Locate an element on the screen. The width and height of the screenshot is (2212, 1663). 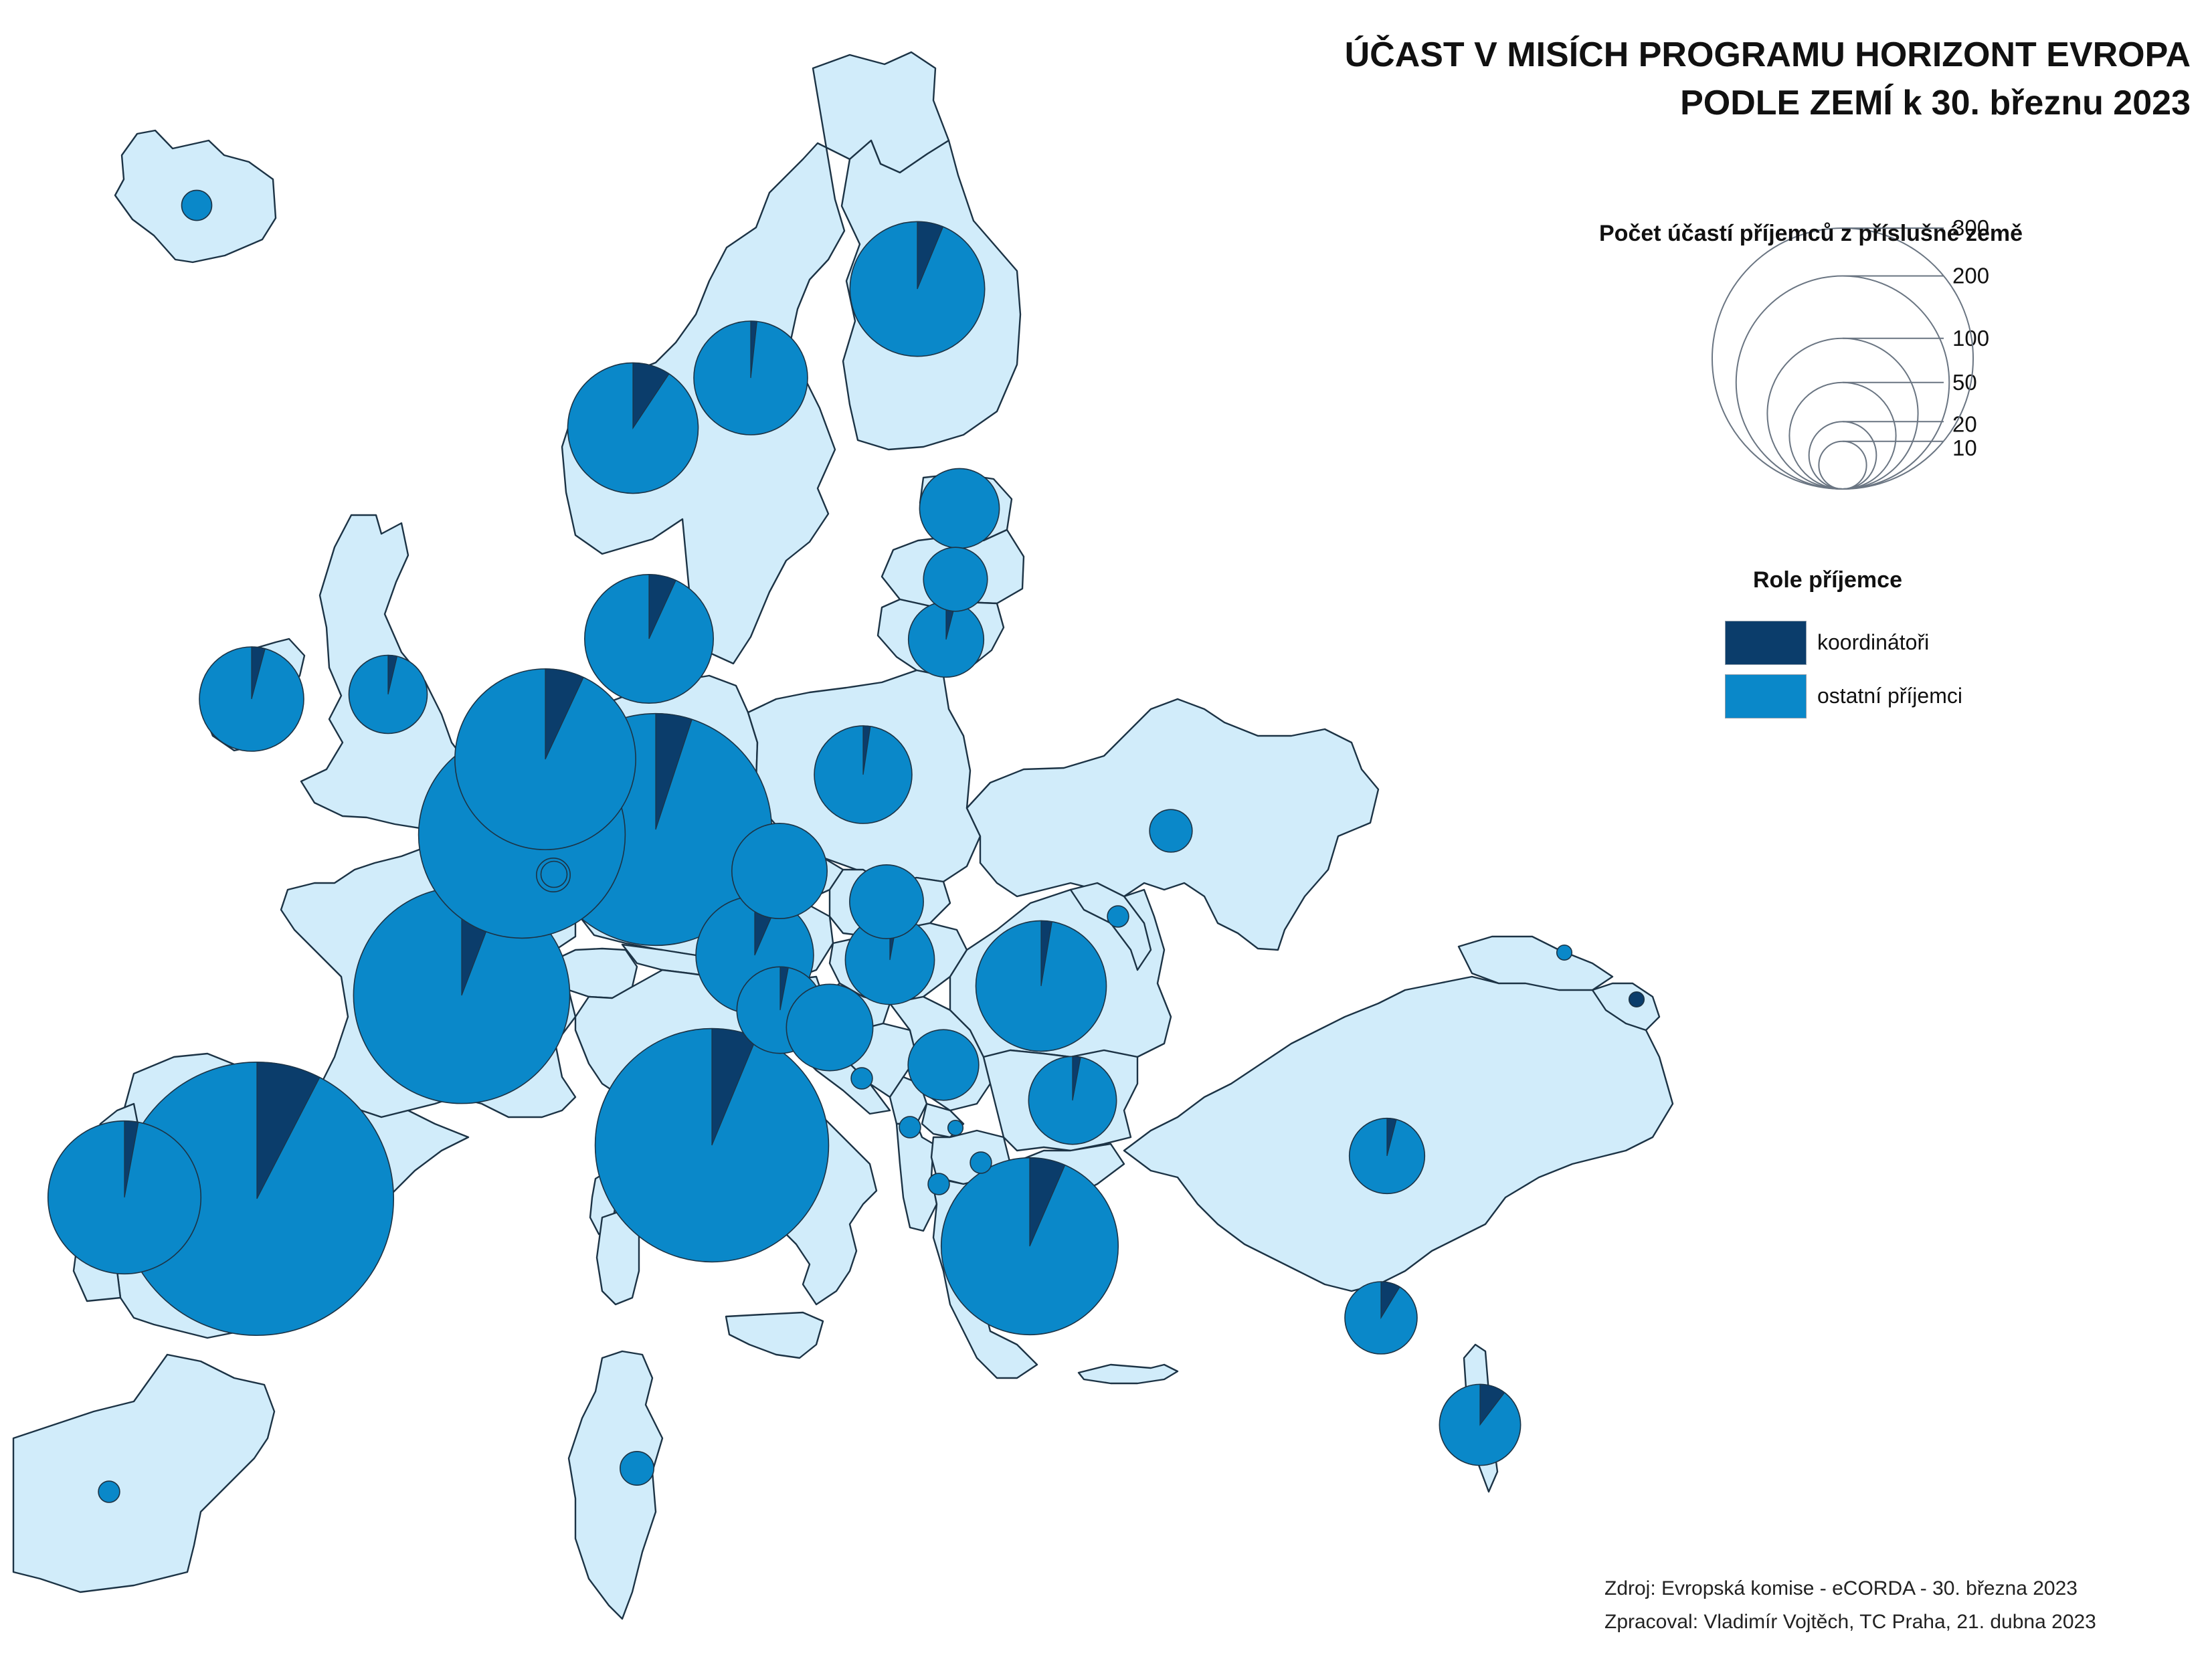
pie-ireland is located at coordinates (252, 699).